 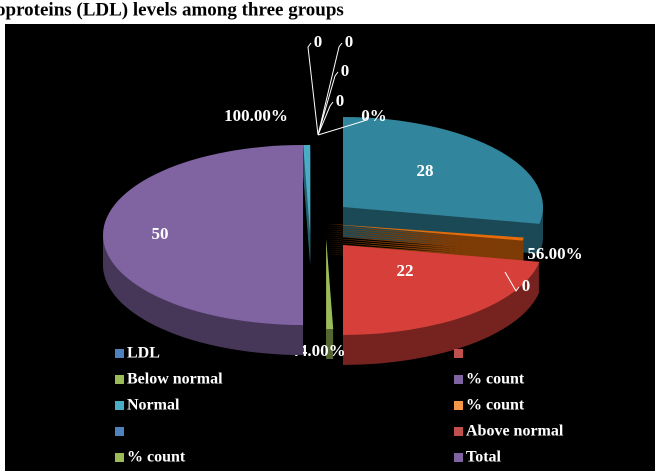 What do you see at coordinates (143, 353) in the screenshot?
I see `legend-label: LDL` at bounding box center [143, 353].